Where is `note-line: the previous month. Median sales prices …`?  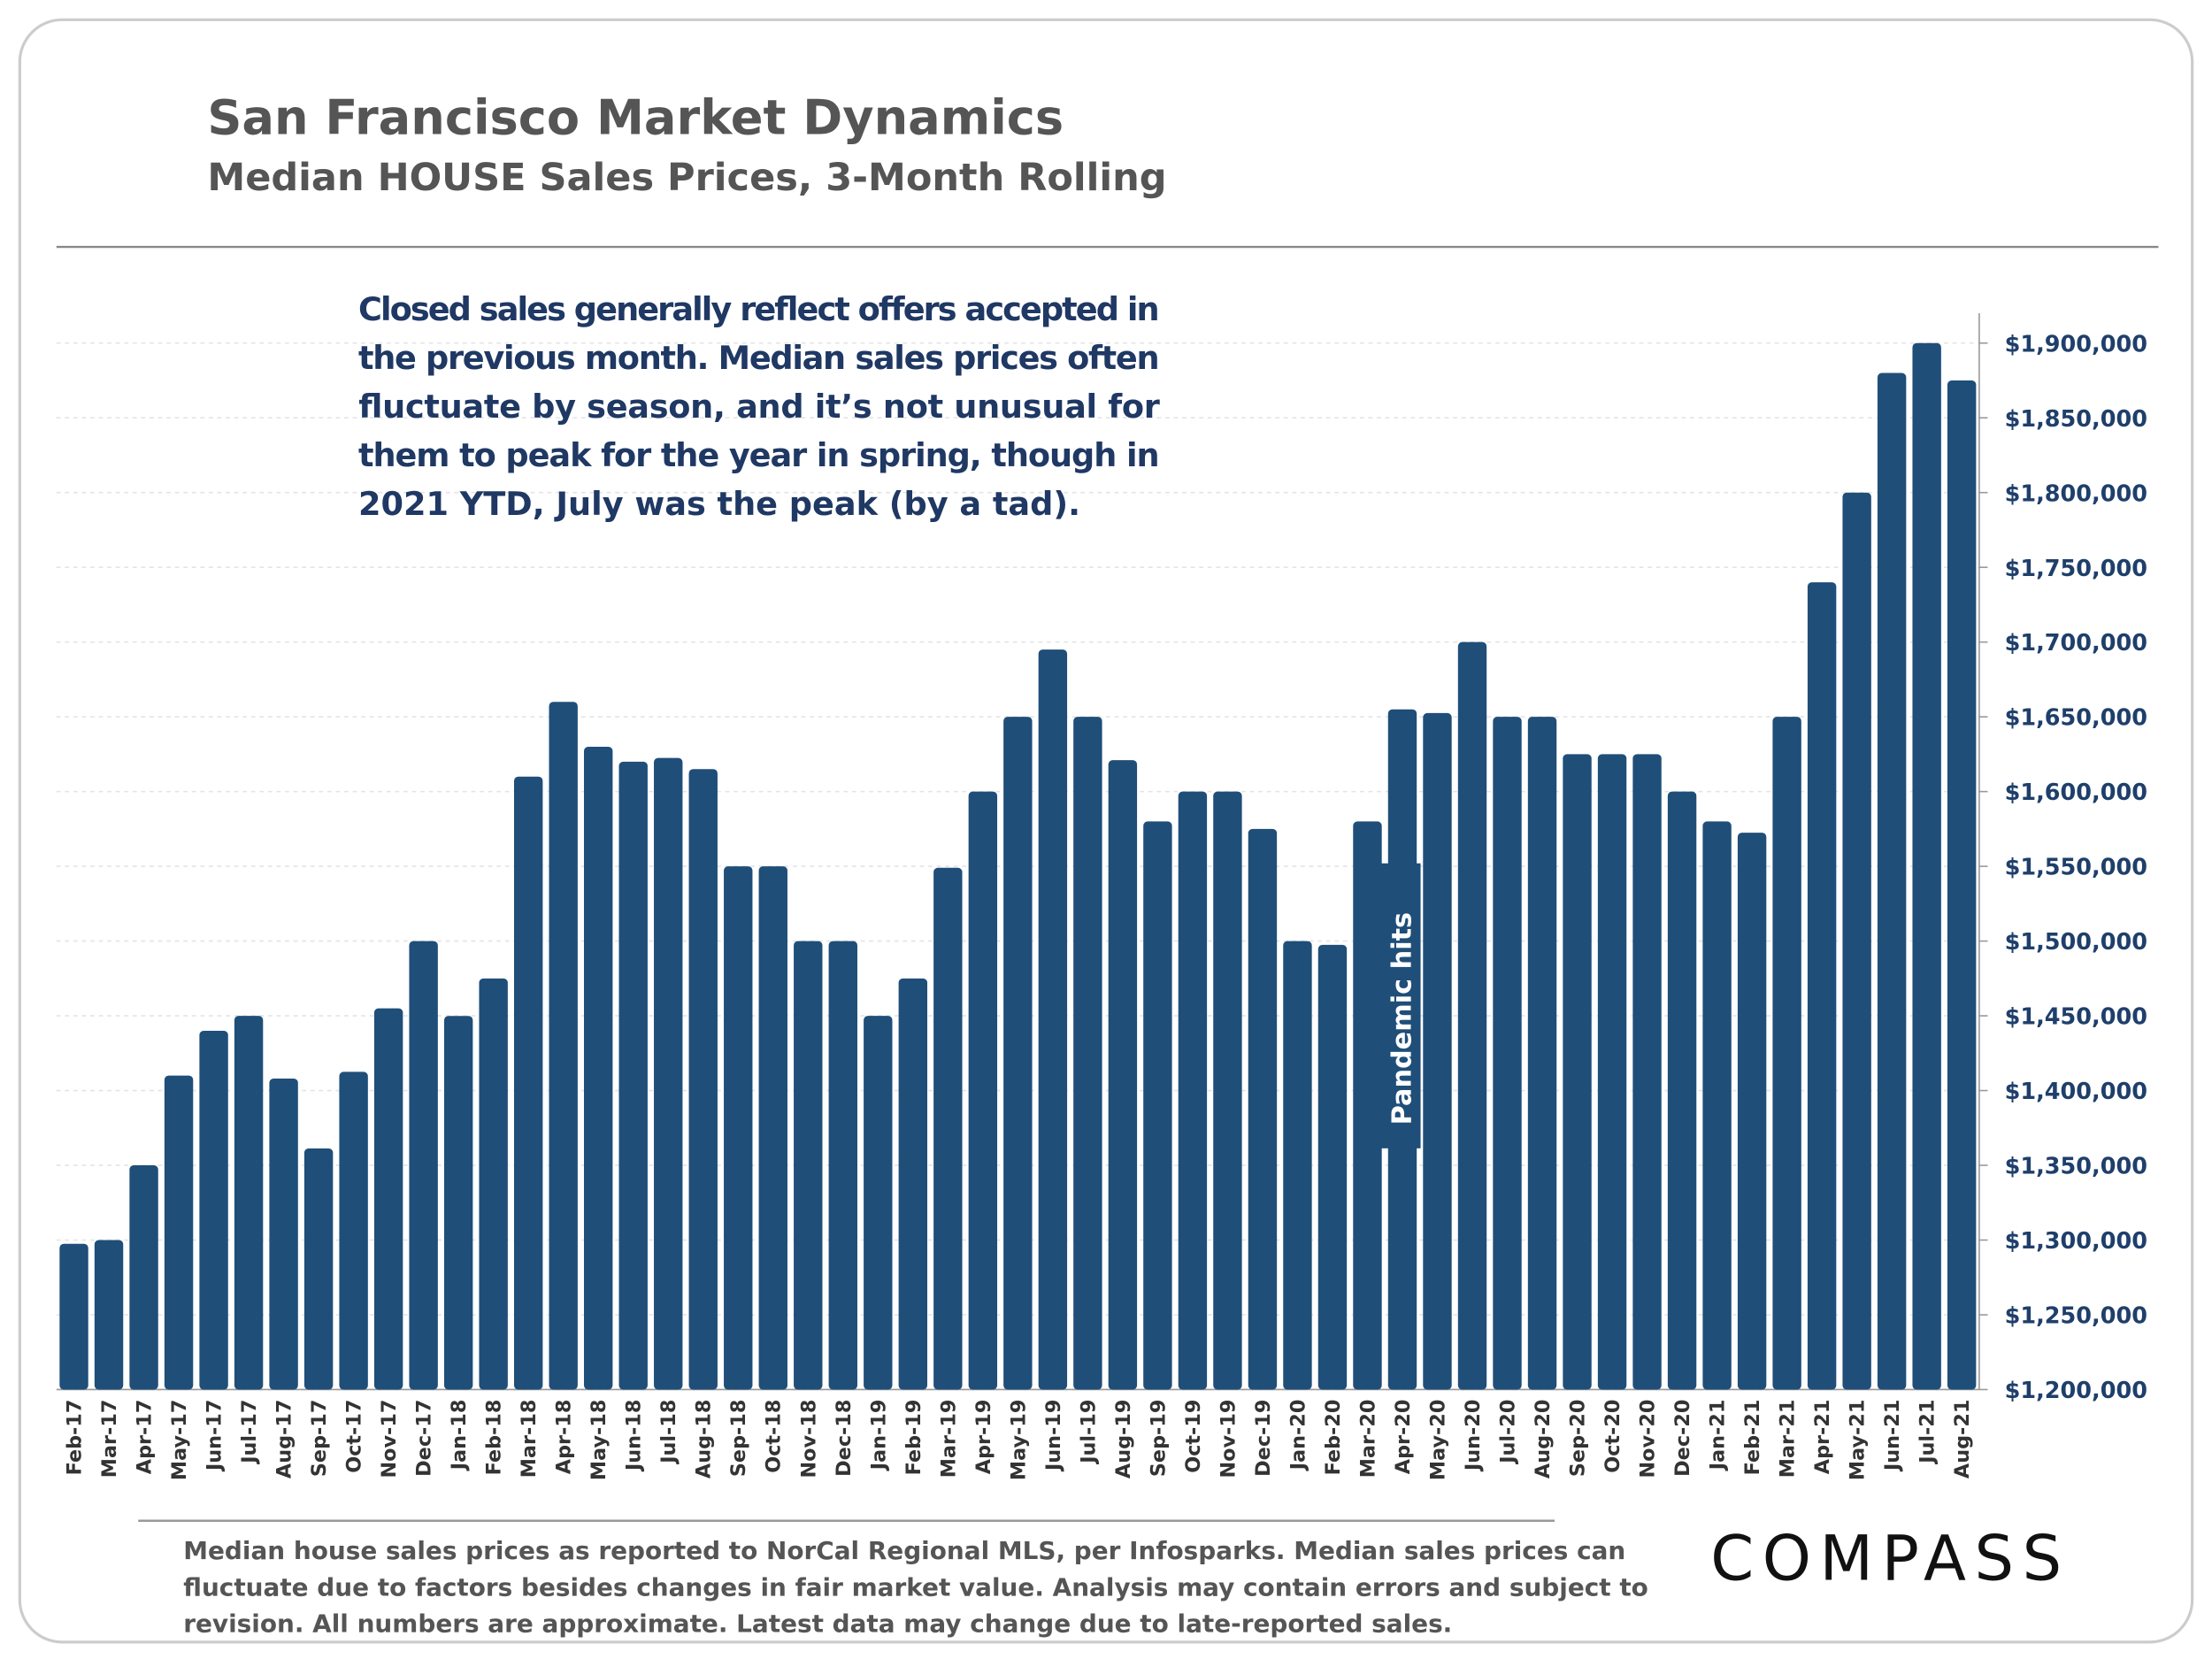
note-line: the previous month. Median sales prices … is located at coordinates (759, 358).